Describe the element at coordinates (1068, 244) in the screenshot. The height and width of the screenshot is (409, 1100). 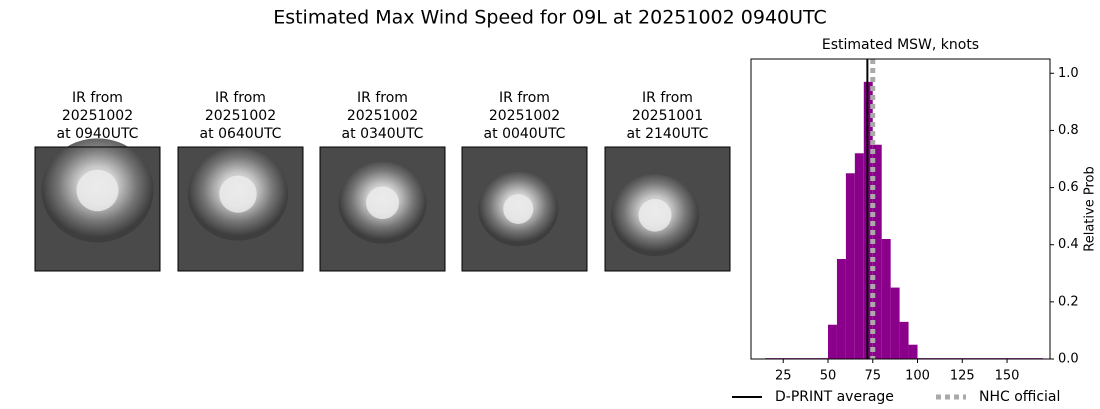
I see `y-tick-label: 0.4` at that location.